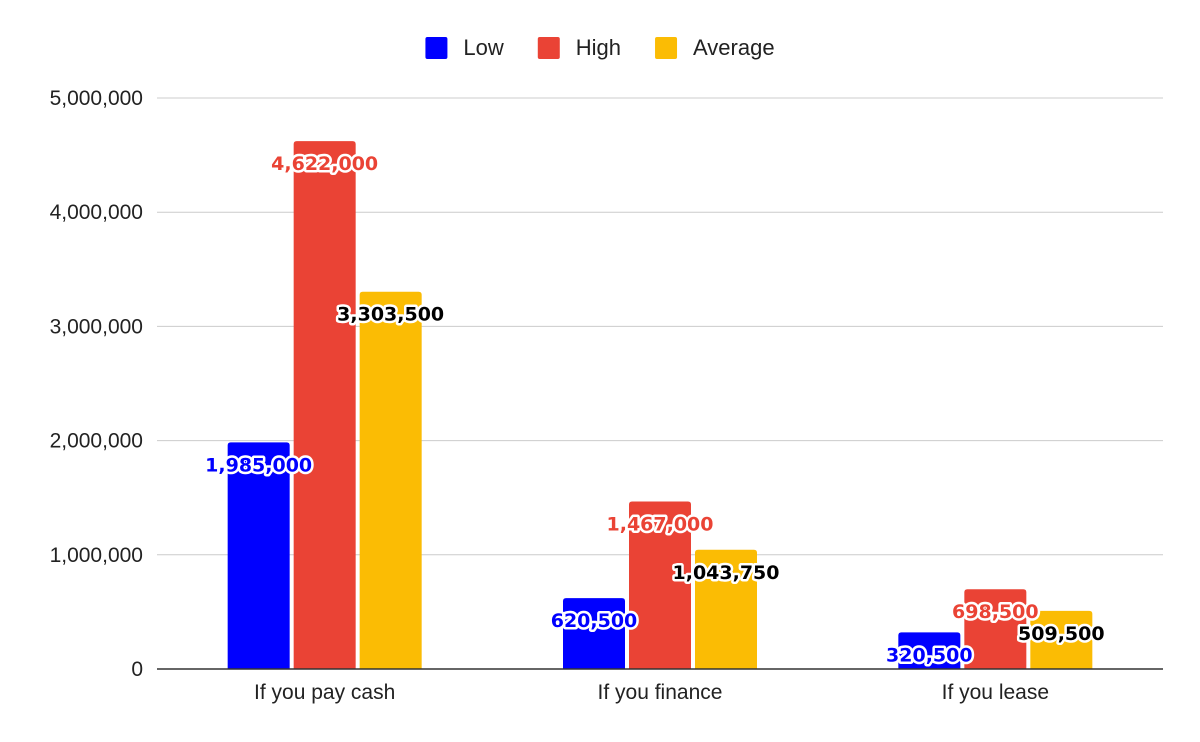 The image size is (1200, 742). I want to click on legend-label: High, so click(598, 47).